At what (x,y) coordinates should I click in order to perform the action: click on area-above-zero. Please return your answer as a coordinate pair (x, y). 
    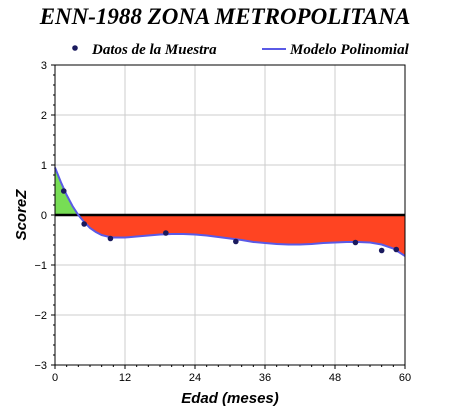
    Looking at the image, I should click on (67, 191).